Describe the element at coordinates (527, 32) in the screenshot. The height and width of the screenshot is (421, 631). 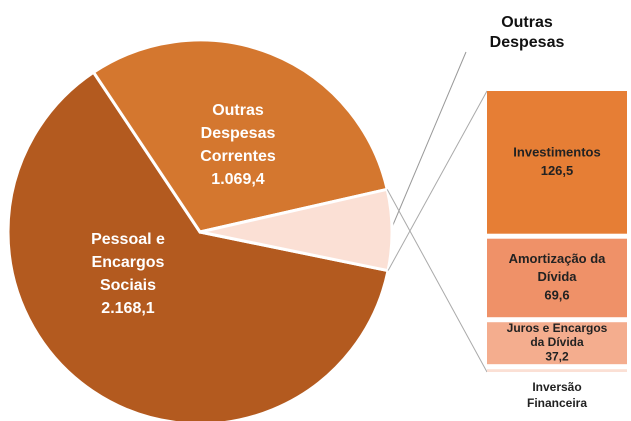
I see `other-label: Outras Despesas` at that location.